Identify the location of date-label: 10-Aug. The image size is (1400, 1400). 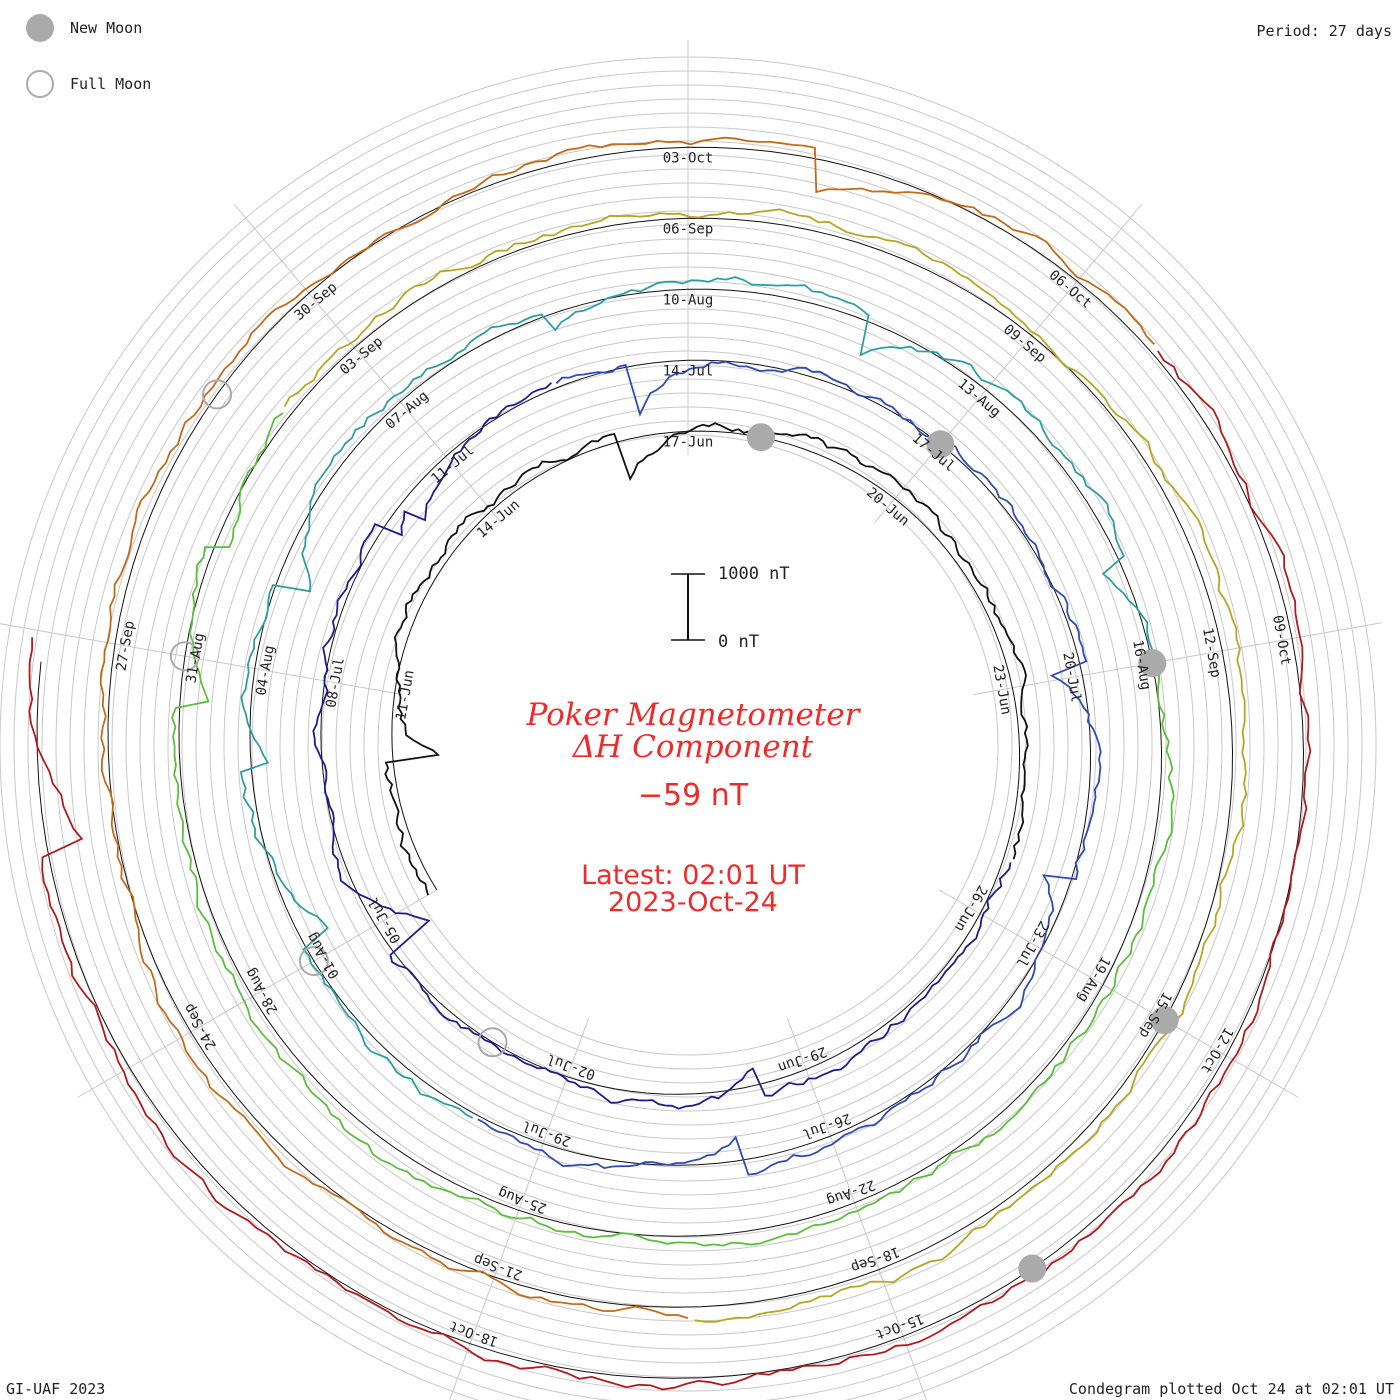
(688, 300).